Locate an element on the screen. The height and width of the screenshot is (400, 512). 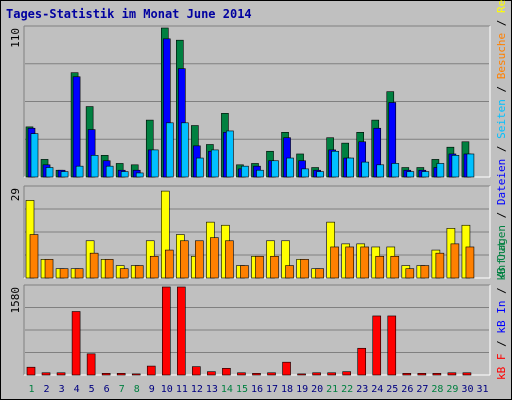
x-tick-label-day-28: 28 is located at coordinates (437, 389).